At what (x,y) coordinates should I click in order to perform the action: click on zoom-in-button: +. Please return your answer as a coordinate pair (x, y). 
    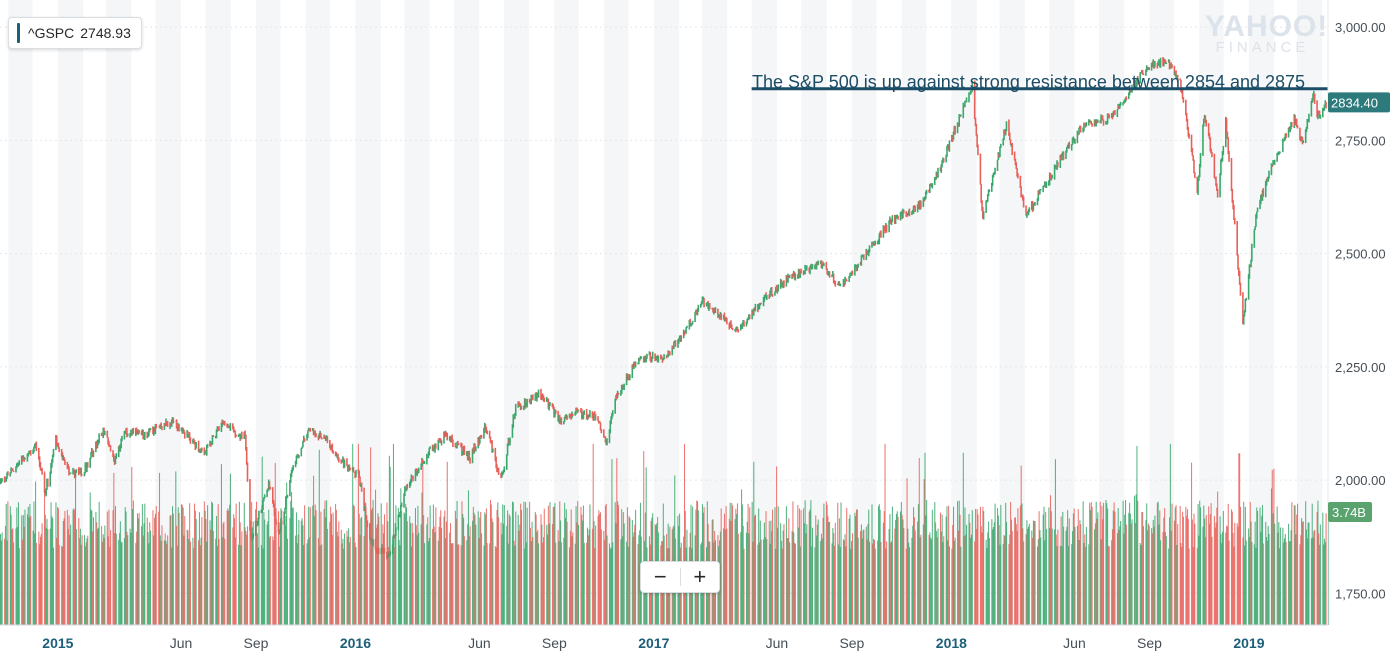
    Looking at the image, I should click on (700, 576).